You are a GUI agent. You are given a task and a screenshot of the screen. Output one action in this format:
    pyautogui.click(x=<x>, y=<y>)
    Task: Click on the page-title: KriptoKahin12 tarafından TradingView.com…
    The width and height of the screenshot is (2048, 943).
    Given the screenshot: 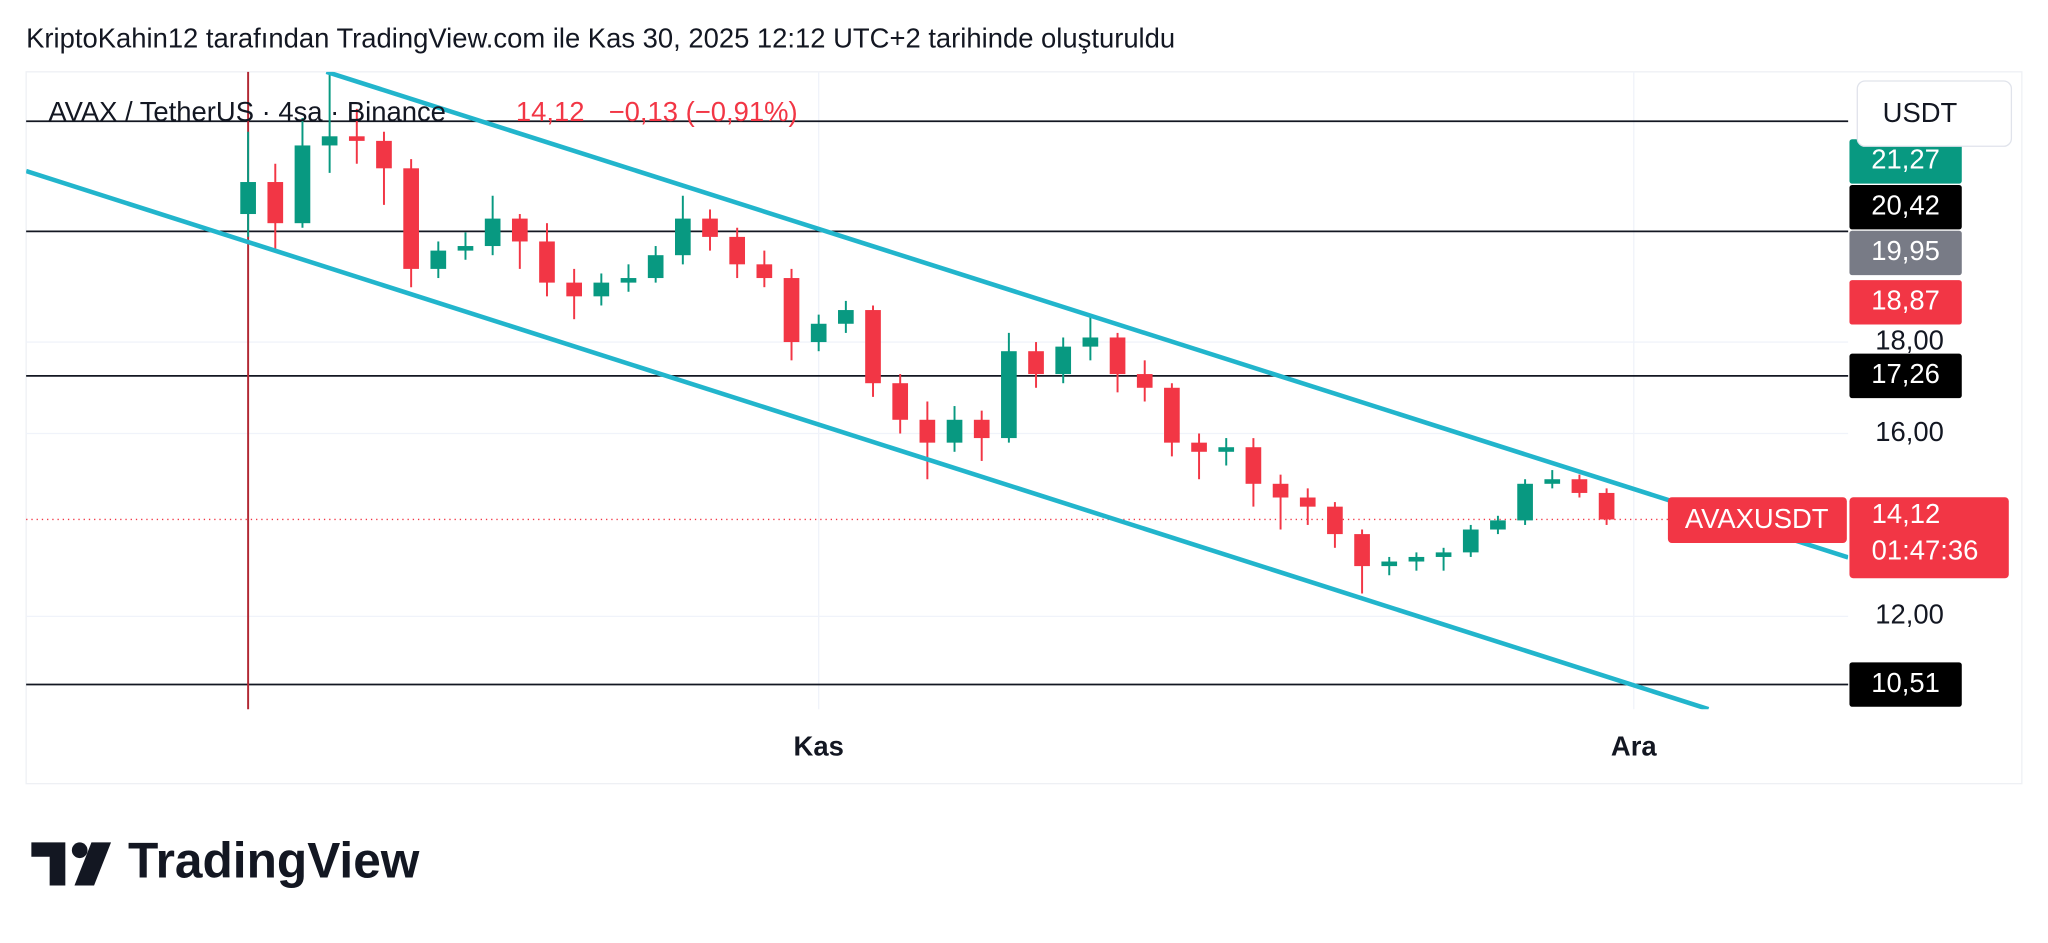 What is the action you would take?
    pyautogui.click(x=600, y=38)
    